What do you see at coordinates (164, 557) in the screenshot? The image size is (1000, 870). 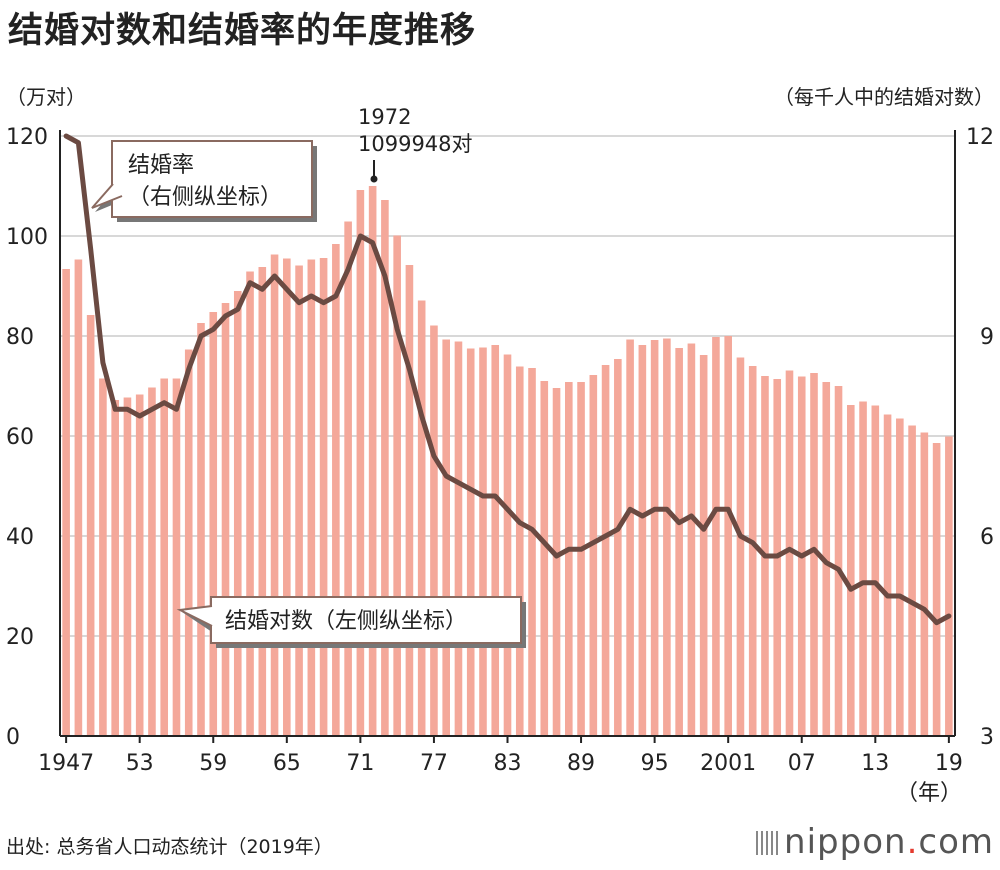 I see `bar-1955` at bounding box center [164, 557].